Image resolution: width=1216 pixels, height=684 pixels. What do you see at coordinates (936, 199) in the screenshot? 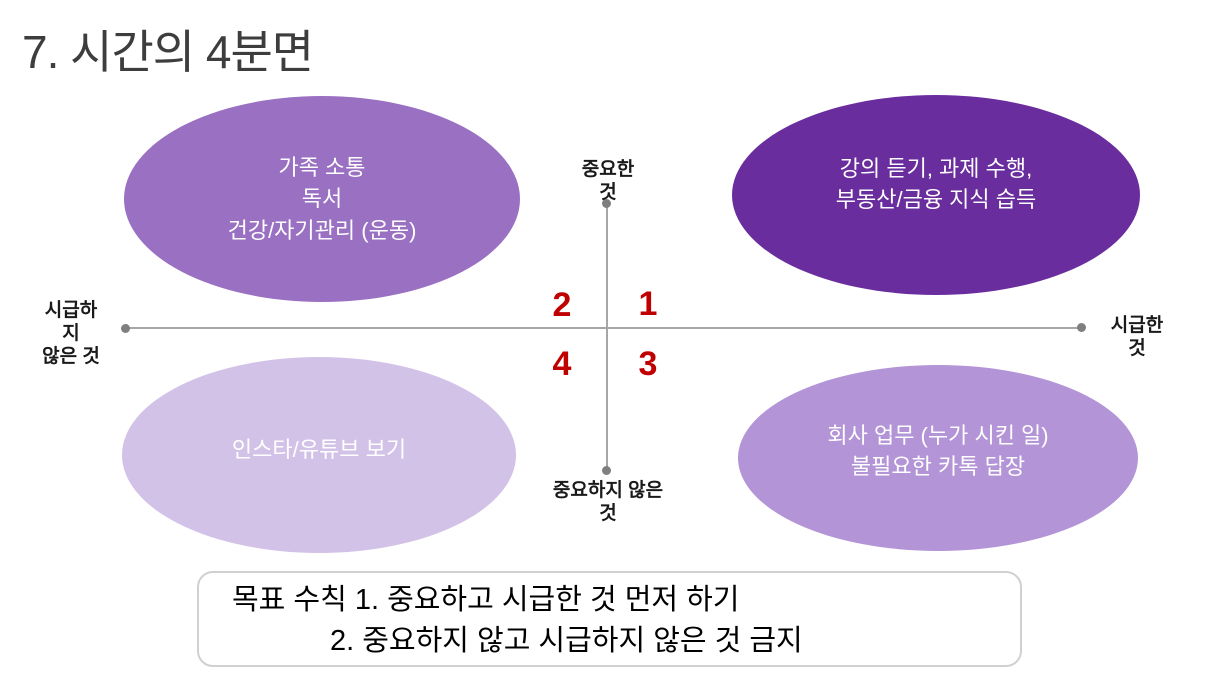
I see `ellipse-text-line: 부동산/금융 지식 습득` at bounding box center [936, 199].